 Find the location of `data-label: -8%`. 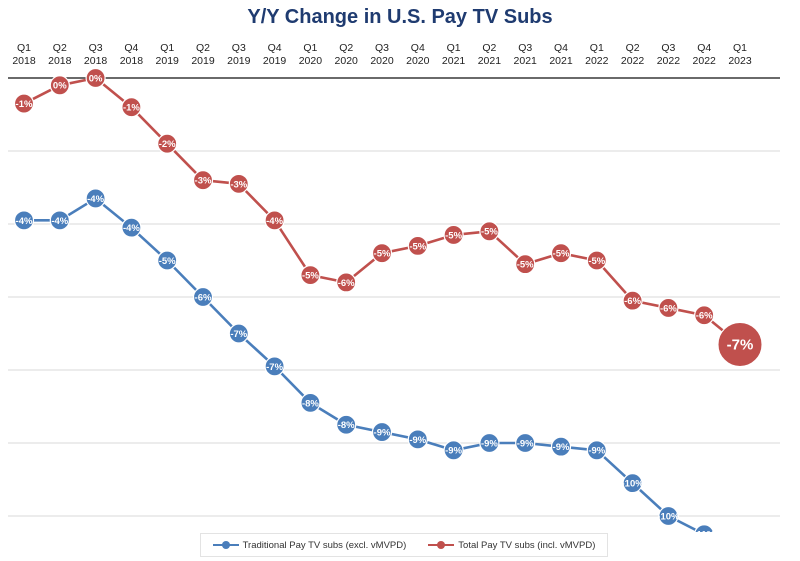

data-label: -8% is located at coordinates (310, 403).